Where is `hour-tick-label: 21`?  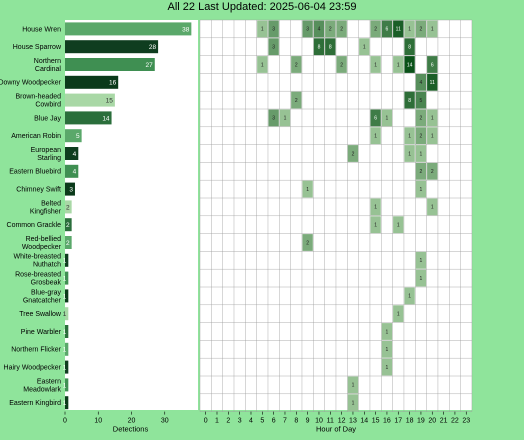 hour-tick-label: 21 is located at coordinates (444, 421).